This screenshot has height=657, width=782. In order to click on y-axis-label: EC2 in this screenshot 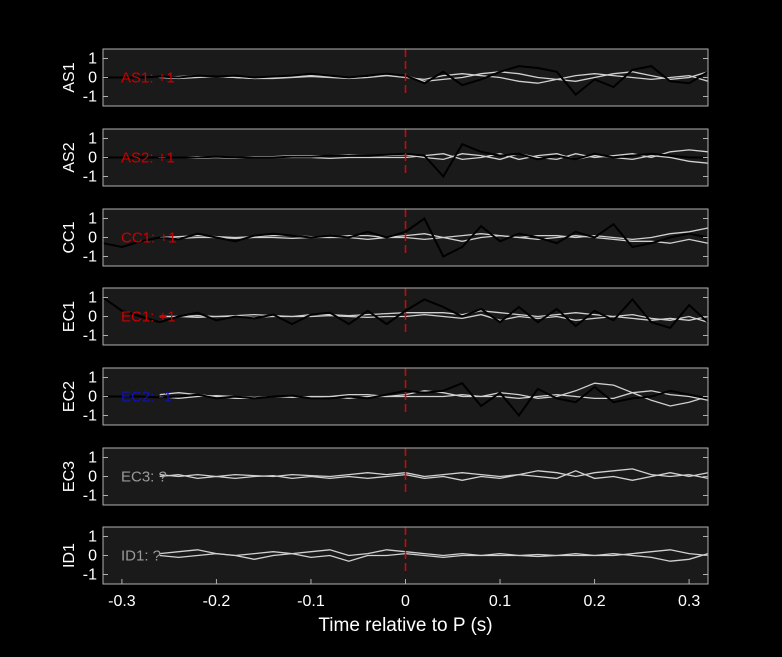, I will do `click(69, 396)`.